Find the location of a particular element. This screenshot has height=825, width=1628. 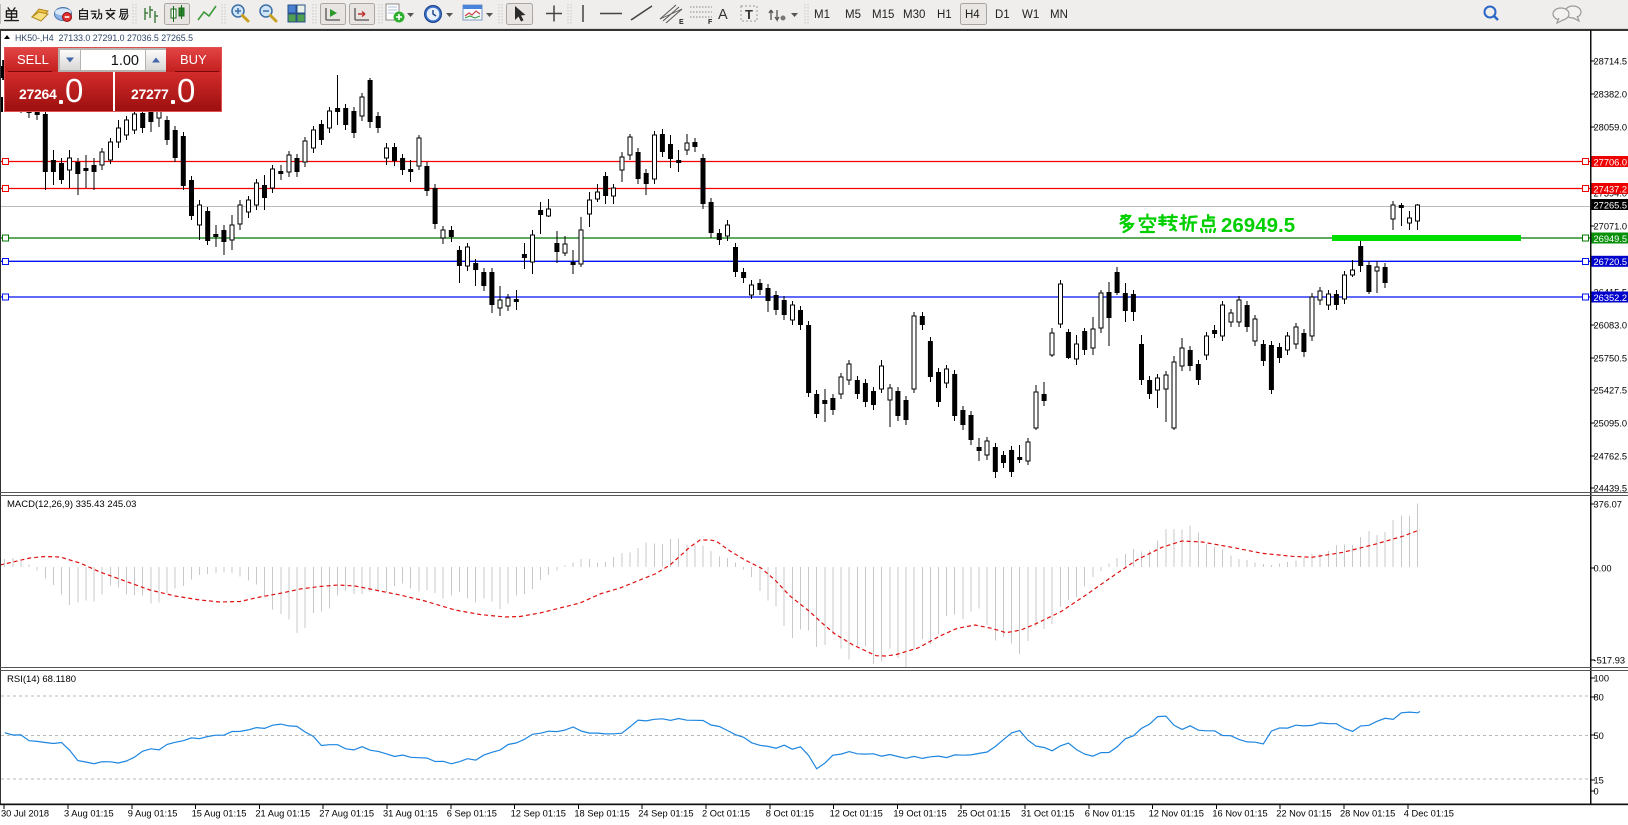

svg-text: 27 Aug 01:15 is located at coordinates (346, 814).